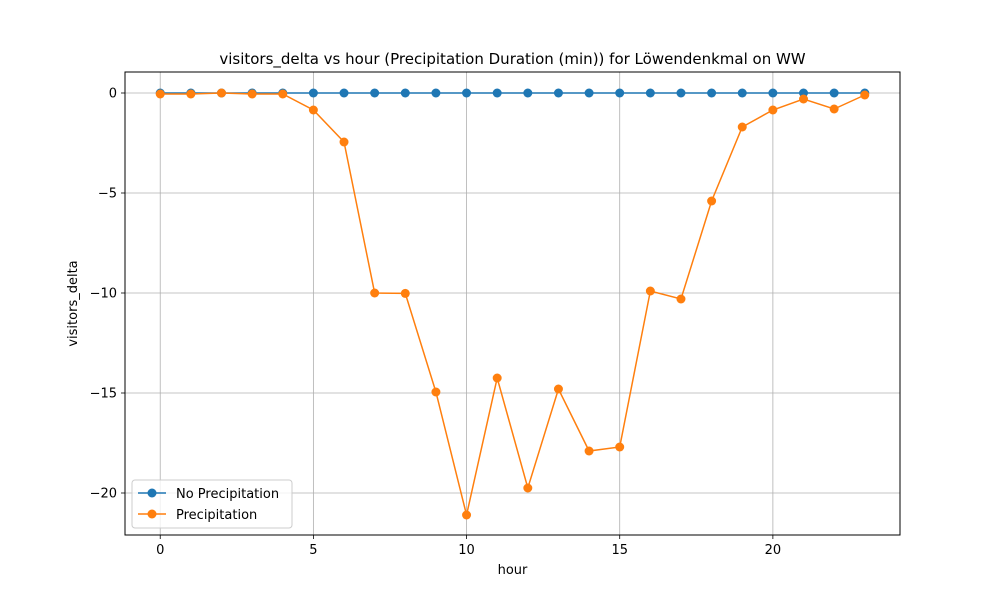 Image resolution: width=1000 pixels, height=600 pixels. What do you see at coordinates (227, 494) in the screenshot?
I see `legend-label-no-precipitation: No Precipitation` at bounding box center [227, 494].